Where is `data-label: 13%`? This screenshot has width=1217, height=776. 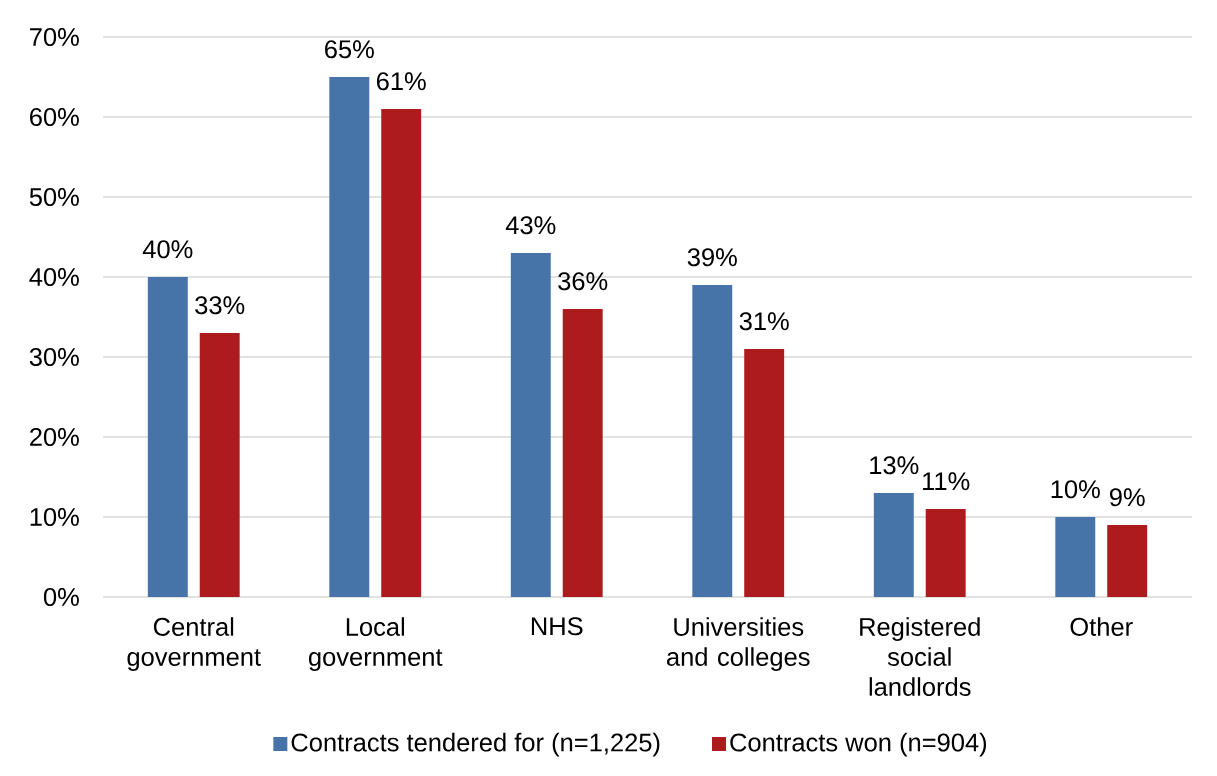
data-label: 13% is located at coordinates (894, 465).